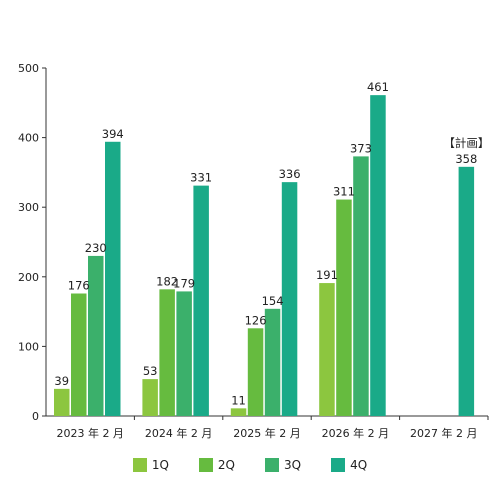  Describe the element at coordinates (150, 371) in the screenshot. I see `bar-value-label: 53` at that location.